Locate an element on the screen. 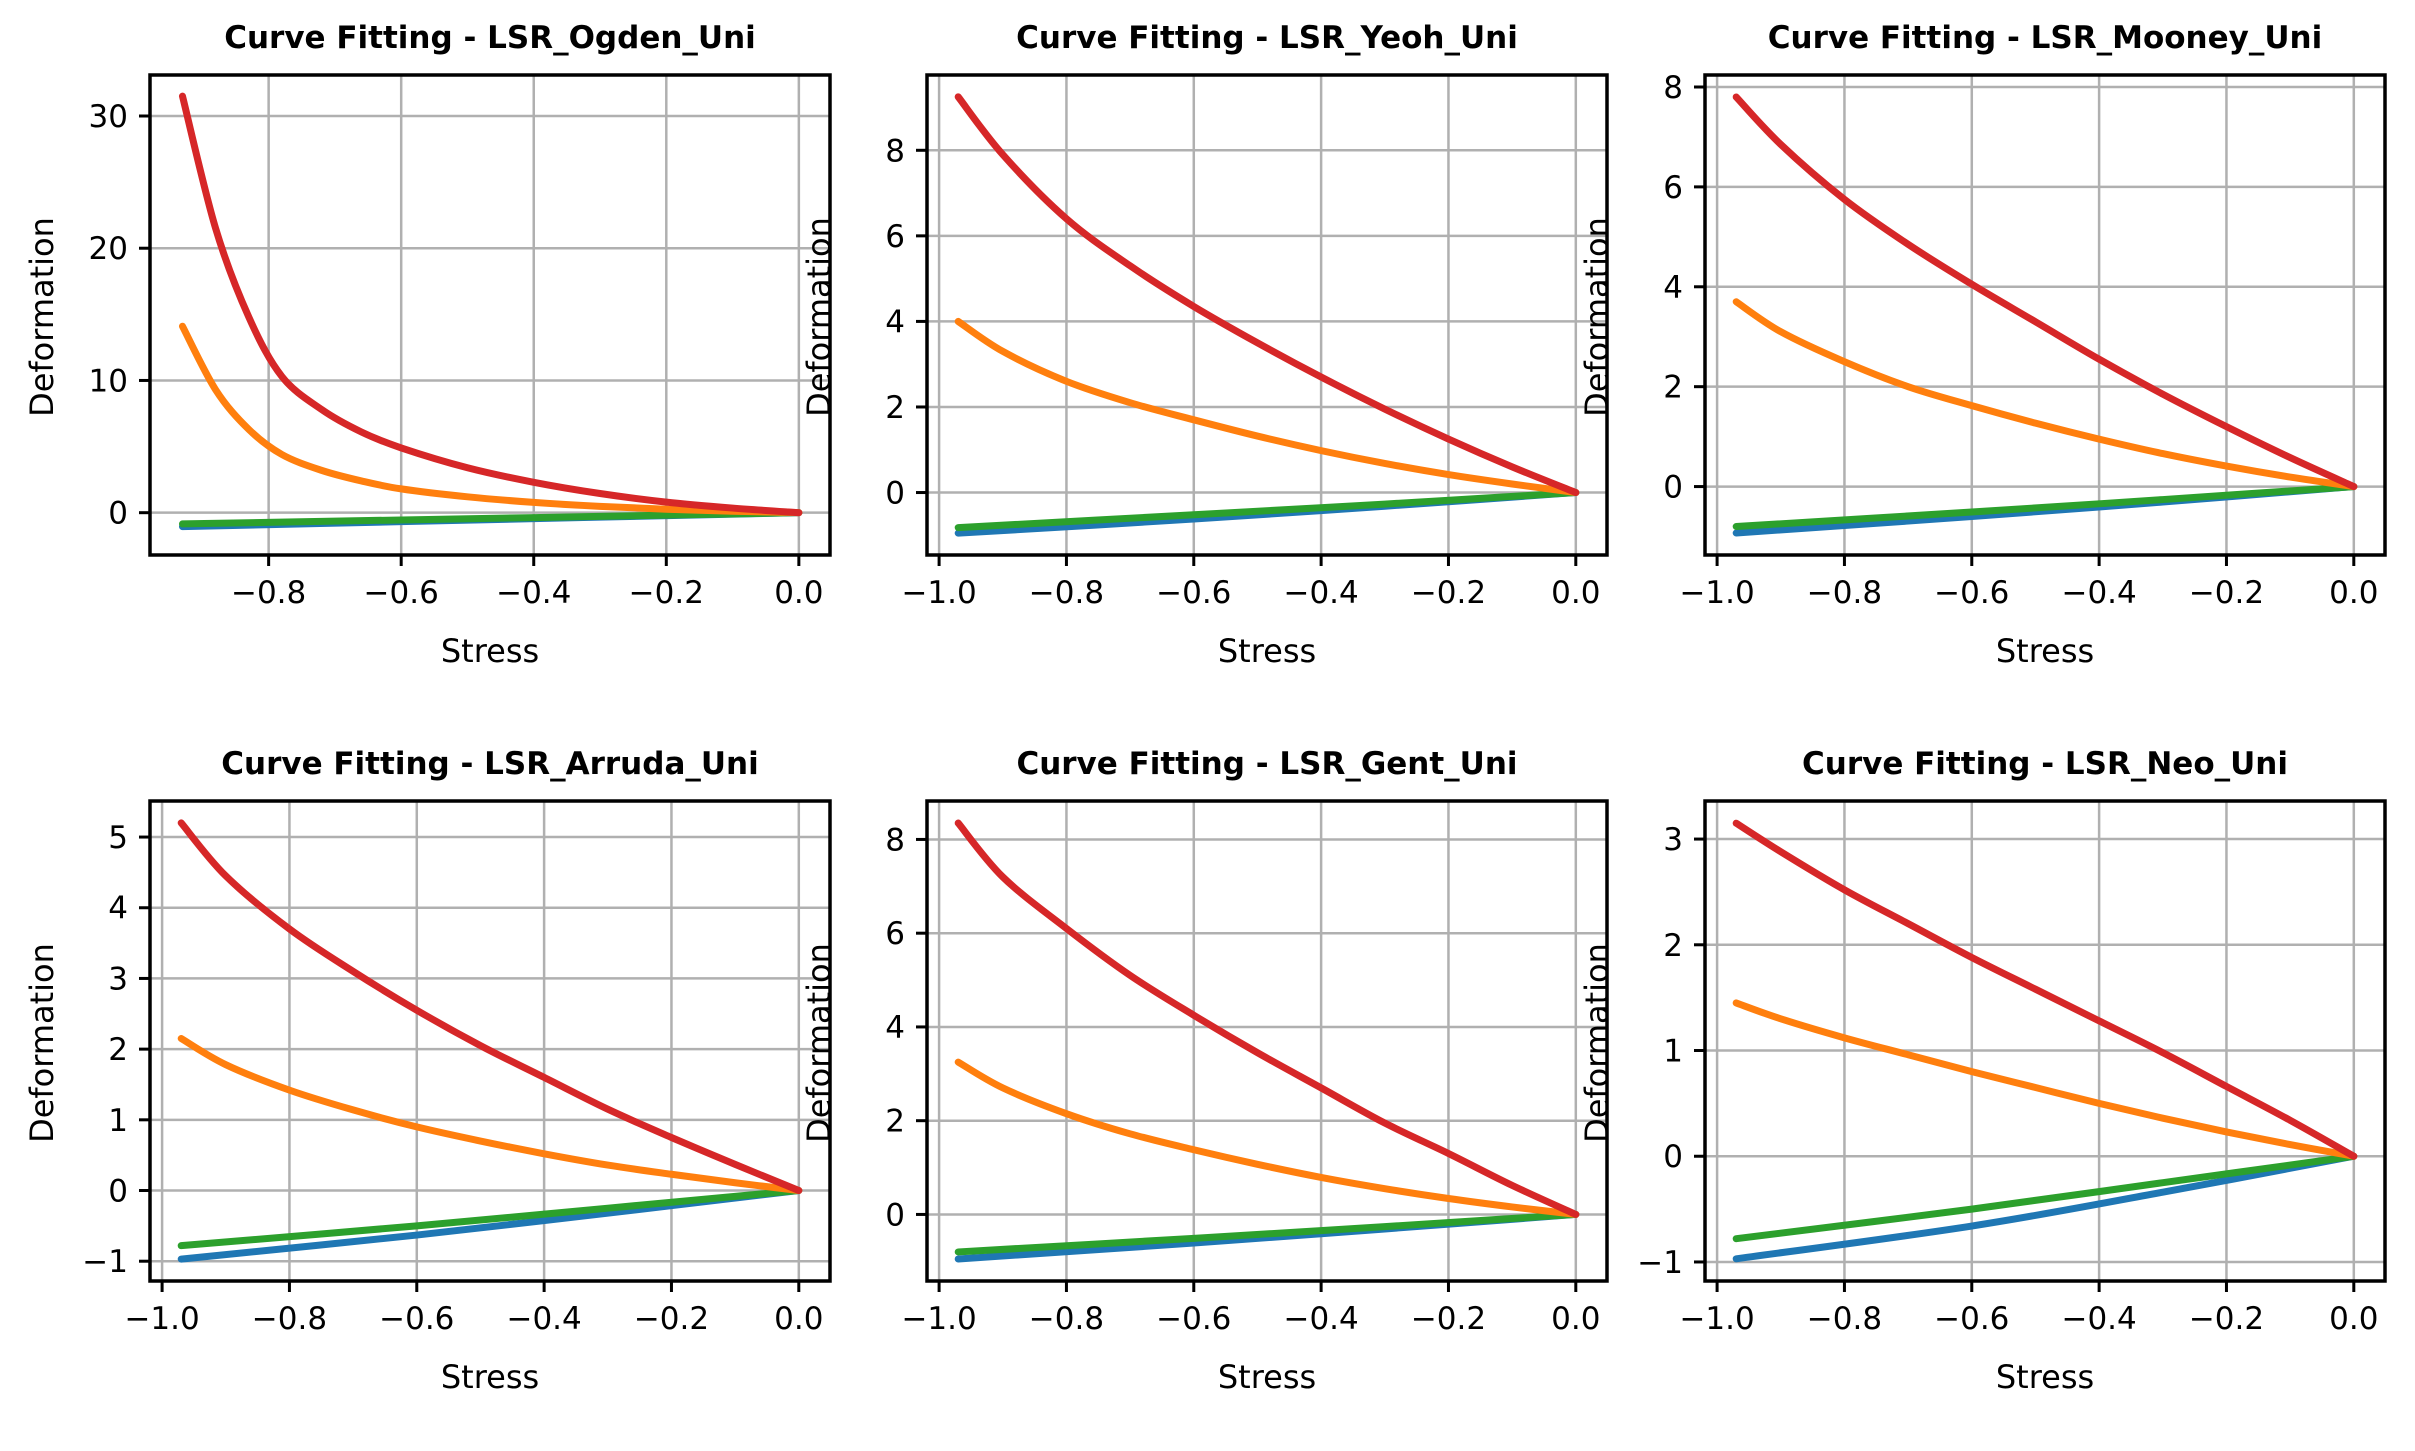  axis-ticks: −0.8 −0.6 −0.4 −0.2 0.0 0 10 20 30 is located at coordinates (456, 355).